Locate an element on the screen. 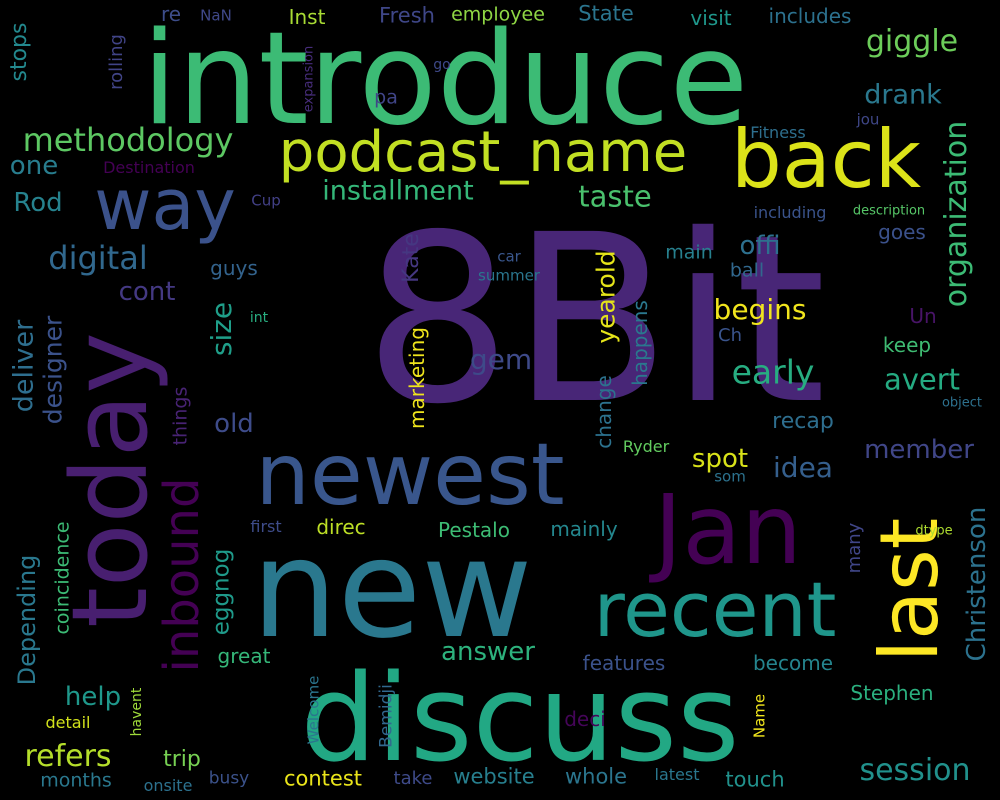 This screenshot has height=800, width=1000. word-many: many is located at coordinates (854, 548).